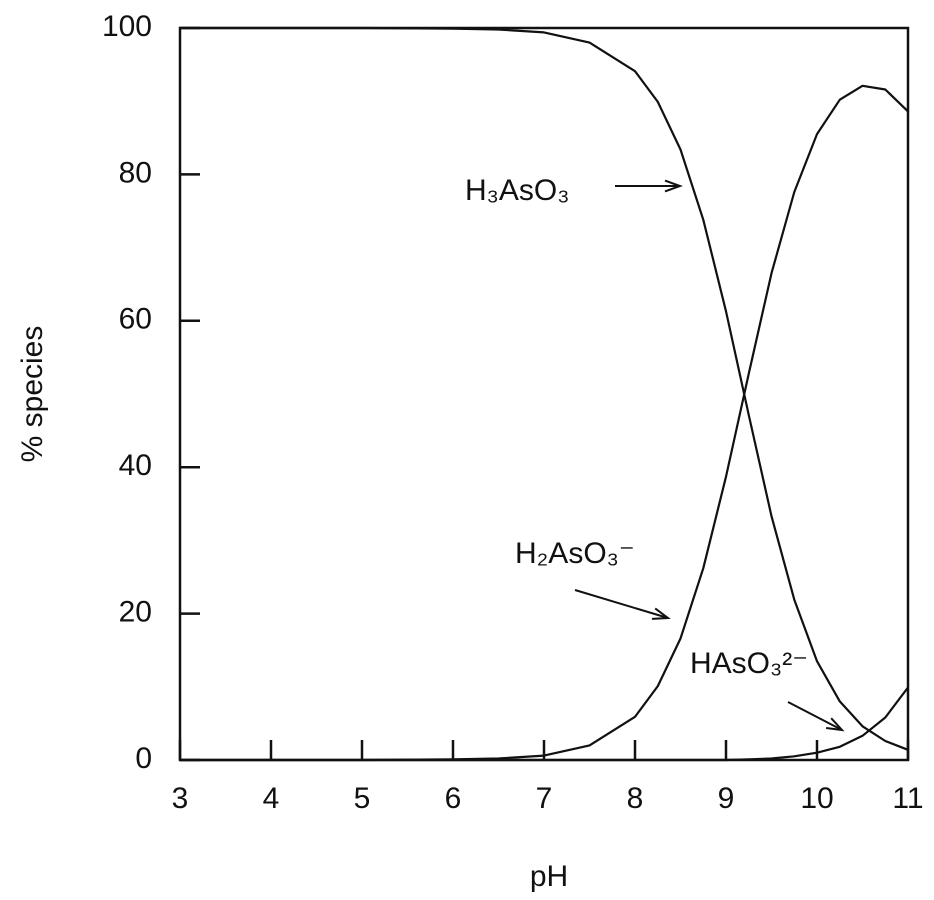 The height and width of the screenshot is (900, 934). I want to click on y-tick-label: 60, so click(135, 319).